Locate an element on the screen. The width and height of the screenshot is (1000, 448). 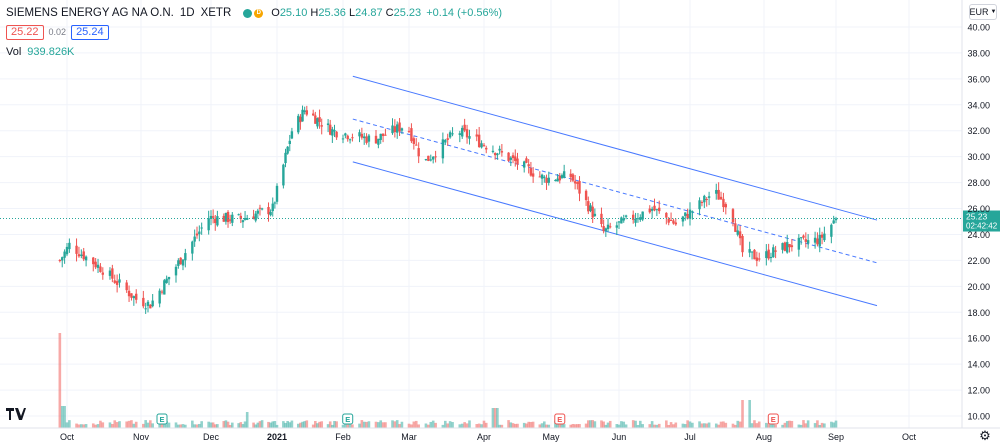
tradingview-logo-icon is located at coordinates (16, 416).